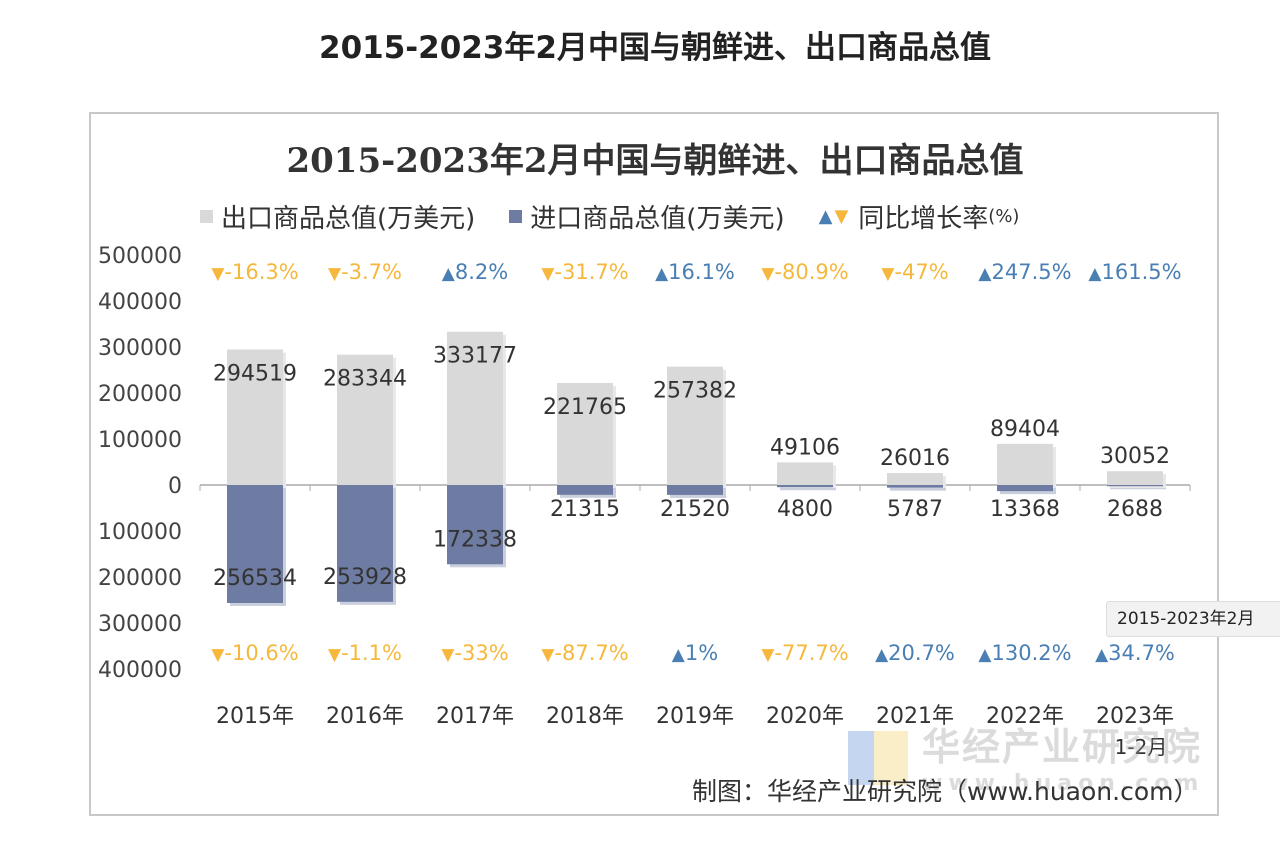  What do you see at coordinates (175, 486) in the screenshot?
I see `y-tick-label: 0` at bounding box center [175, 486].